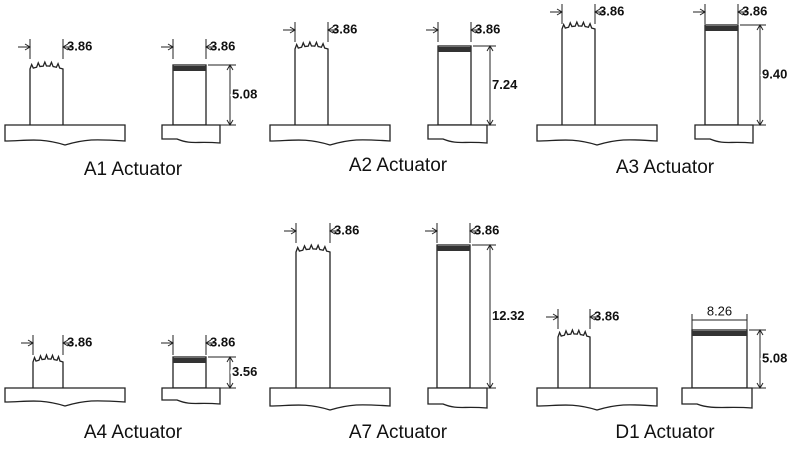 This screenshot has width=800, height=450. I want to click on actuator-name: A7 Actuator, so click(398, 432).